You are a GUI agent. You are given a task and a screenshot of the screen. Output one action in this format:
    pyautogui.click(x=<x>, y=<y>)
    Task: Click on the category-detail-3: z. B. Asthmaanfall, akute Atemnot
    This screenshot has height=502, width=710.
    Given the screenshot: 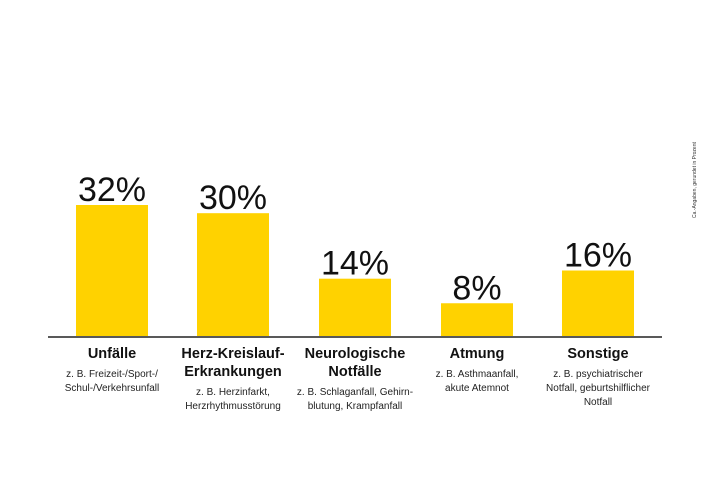 What is the action you would take?
    pyautogui.click(x=477, y=381)
    